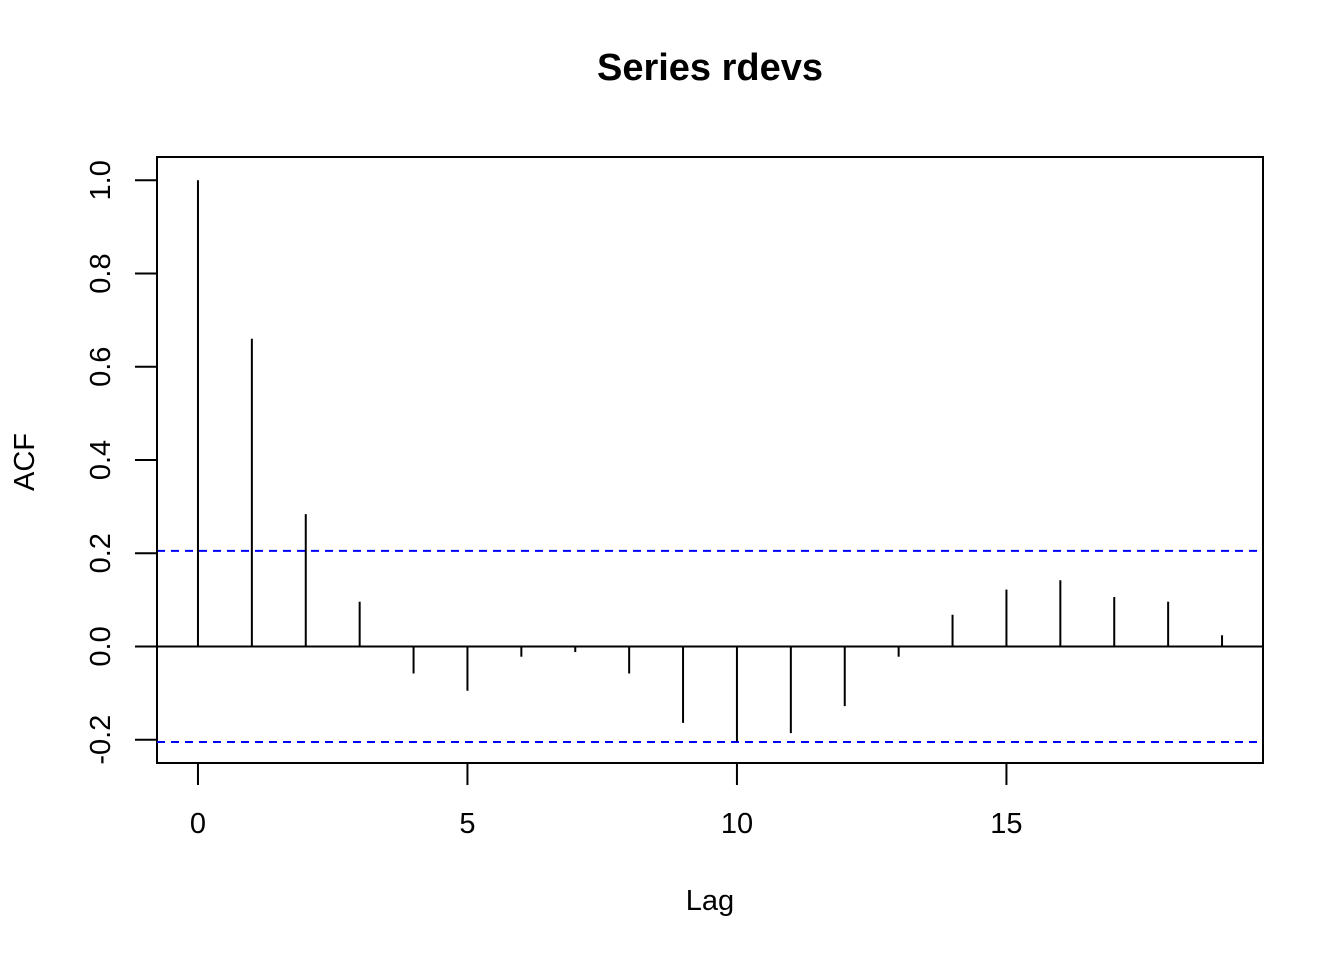 This screenshot has height=965, width=1344. Describe the element at coordinates (25, 462) in the screenshot. I see `y-axis-label: ACF` at that location.